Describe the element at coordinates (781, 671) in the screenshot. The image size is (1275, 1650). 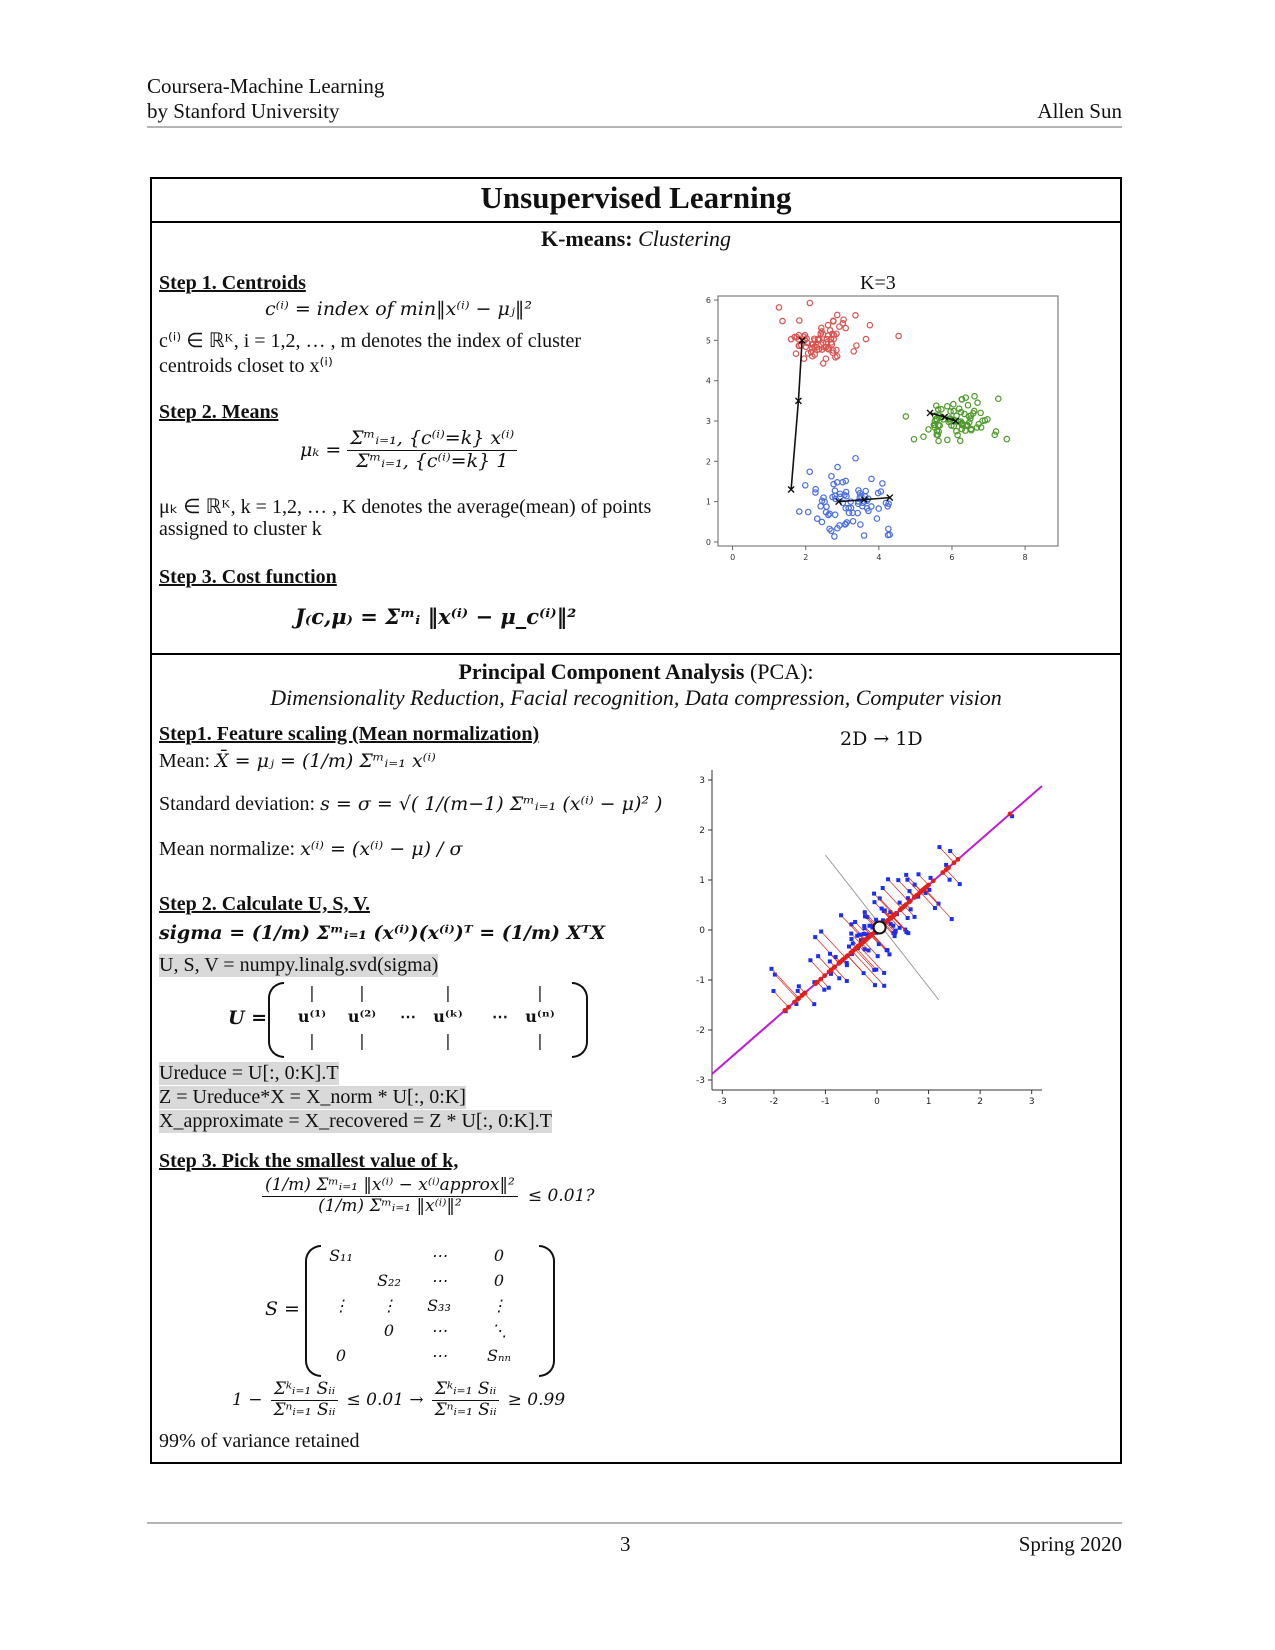
I see `pca-title-plain: (PCA):` at that location.